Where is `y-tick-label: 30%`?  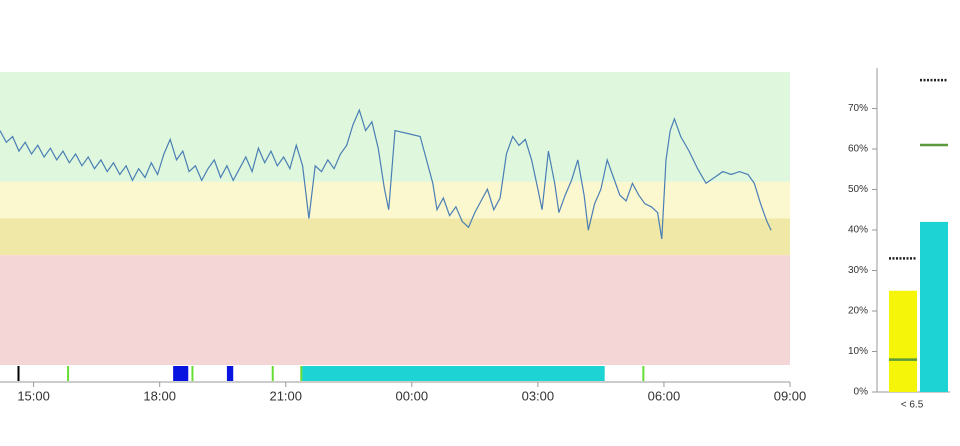
y-tick-label: 30% is located at coordinates (858, 270).